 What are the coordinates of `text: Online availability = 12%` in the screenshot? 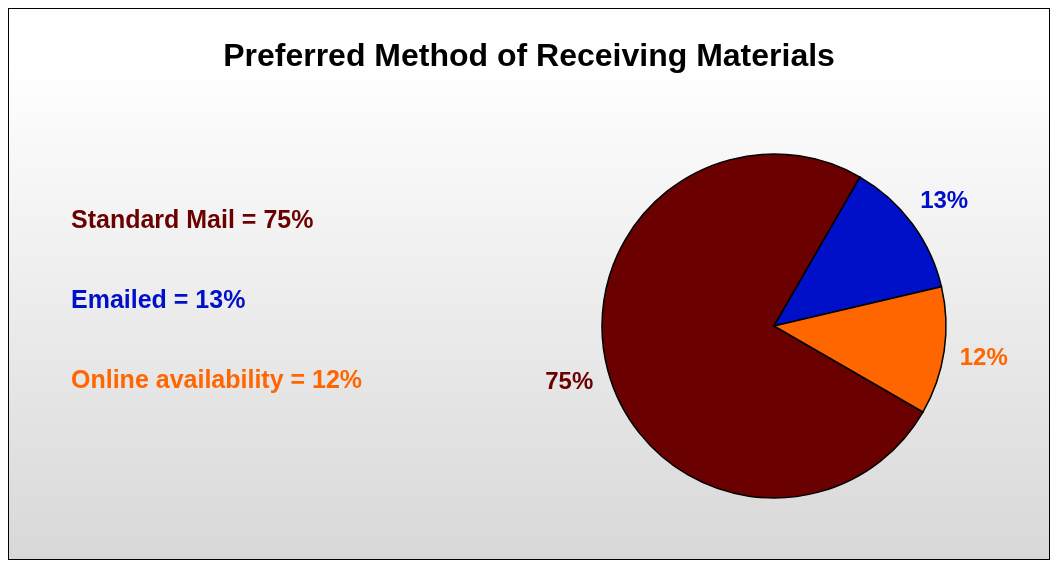 It's located at (217, 379).